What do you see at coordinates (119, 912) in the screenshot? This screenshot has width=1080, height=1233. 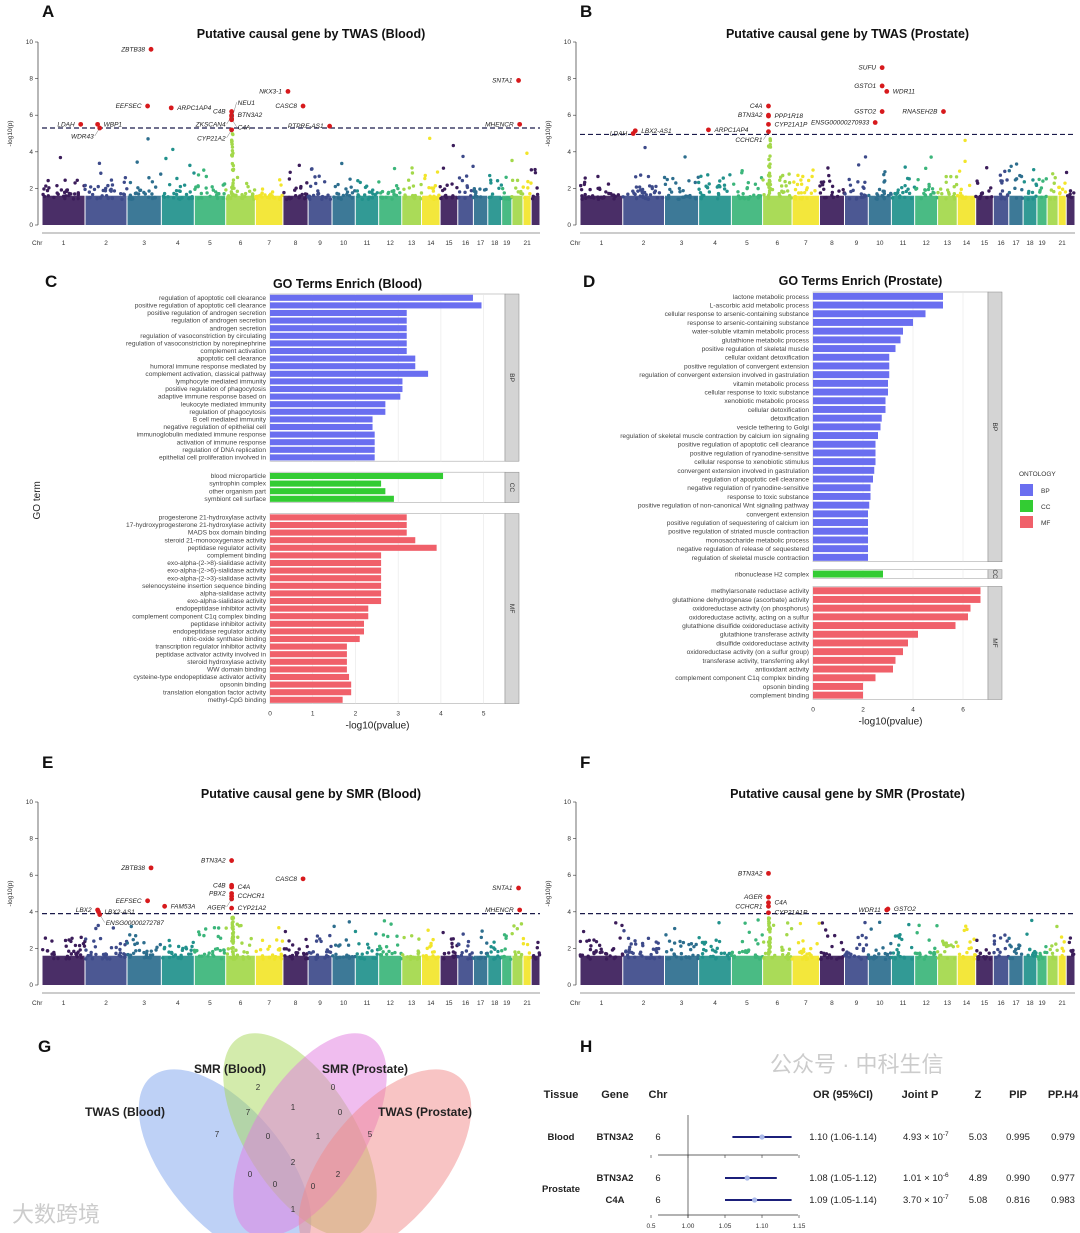 I see `gene-label: LBX2-AS1` at bounding box center [119, 912].